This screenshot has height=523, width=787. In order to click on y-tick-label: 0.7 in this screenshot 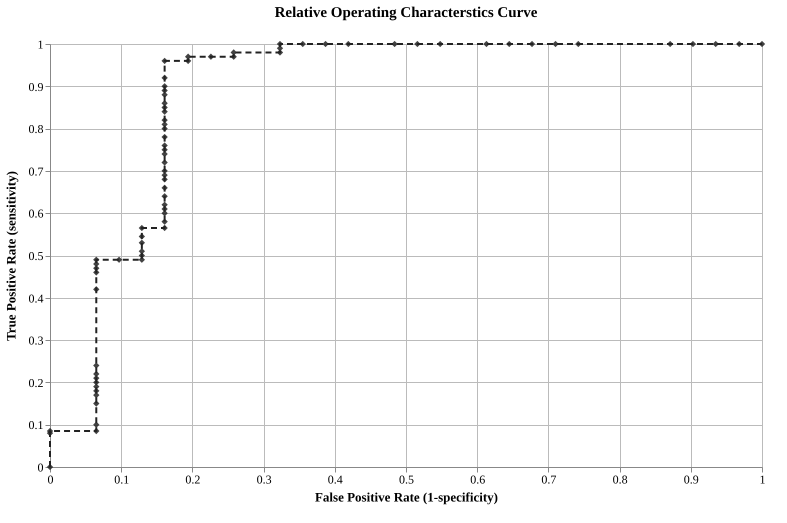, I will do `click(36, 171)`.